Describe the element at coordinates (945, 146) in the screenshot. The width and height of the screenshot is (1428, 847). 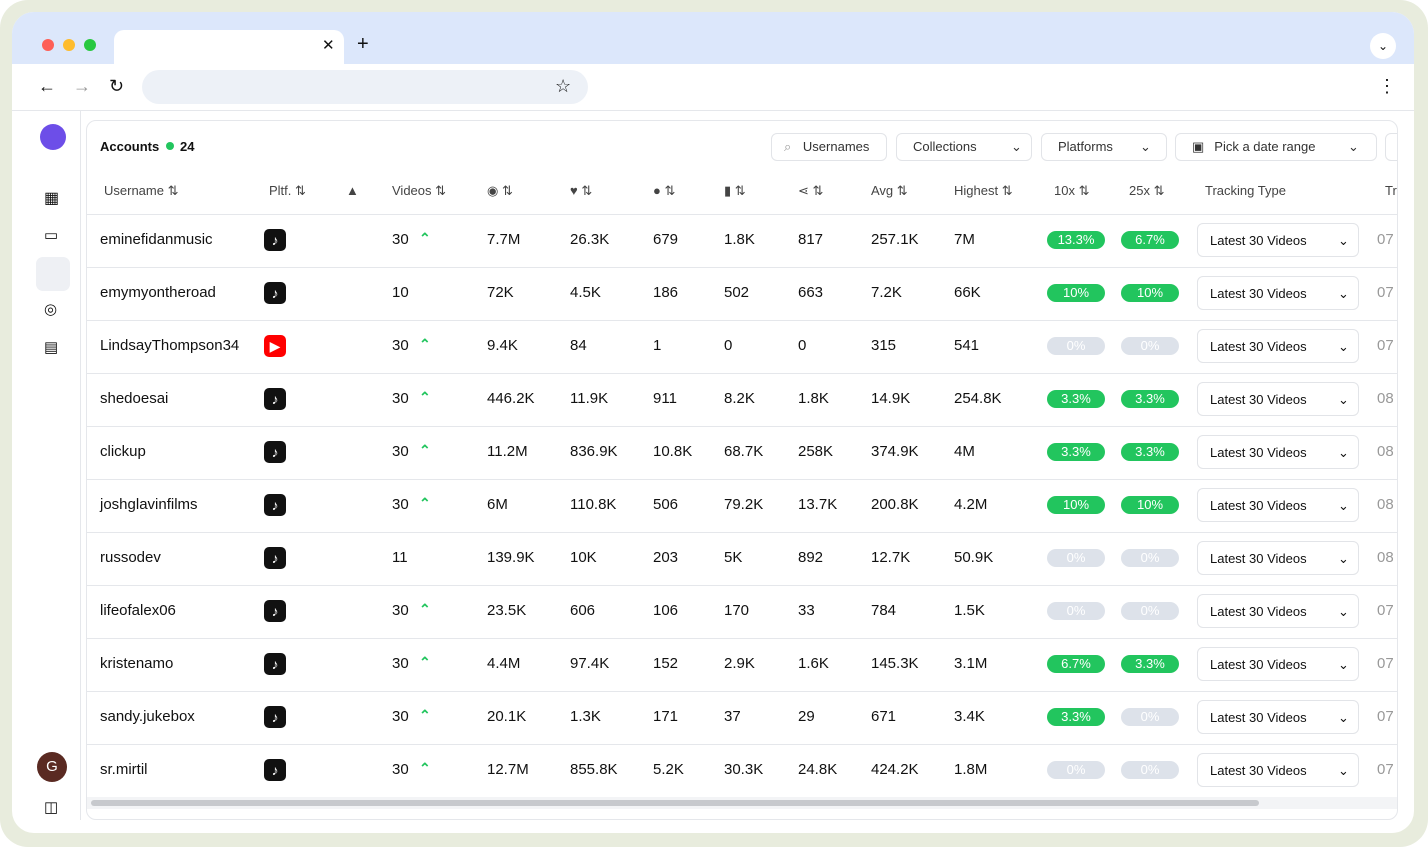
I see `label: Collections` at that location.